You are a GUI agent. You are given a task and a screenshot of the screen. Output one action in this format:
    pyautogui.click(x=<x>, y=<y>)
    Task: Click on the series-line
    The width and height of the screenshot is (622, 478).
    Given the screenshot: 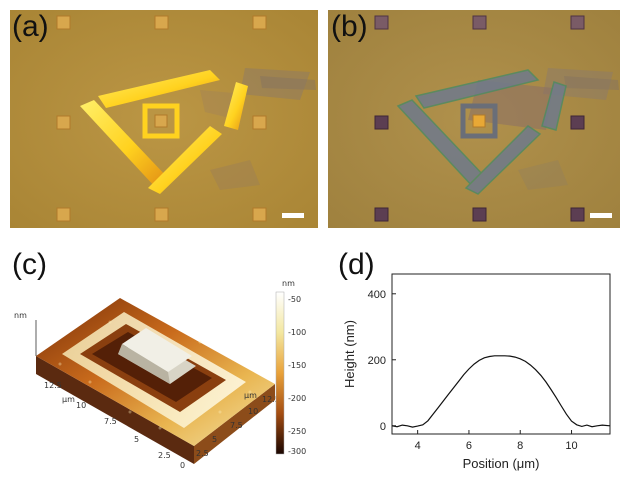 What is the action you would take?
    pyautogui.click(x=501, y=391)
    